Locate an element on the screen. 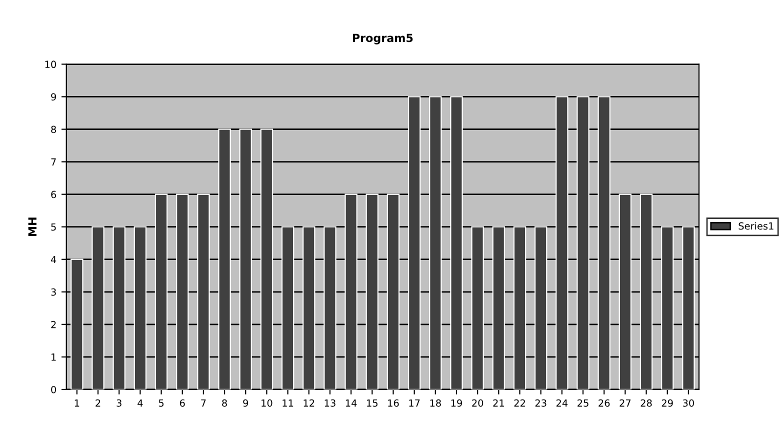  x-tick-label: 3 is located at coordinates (119, 403).